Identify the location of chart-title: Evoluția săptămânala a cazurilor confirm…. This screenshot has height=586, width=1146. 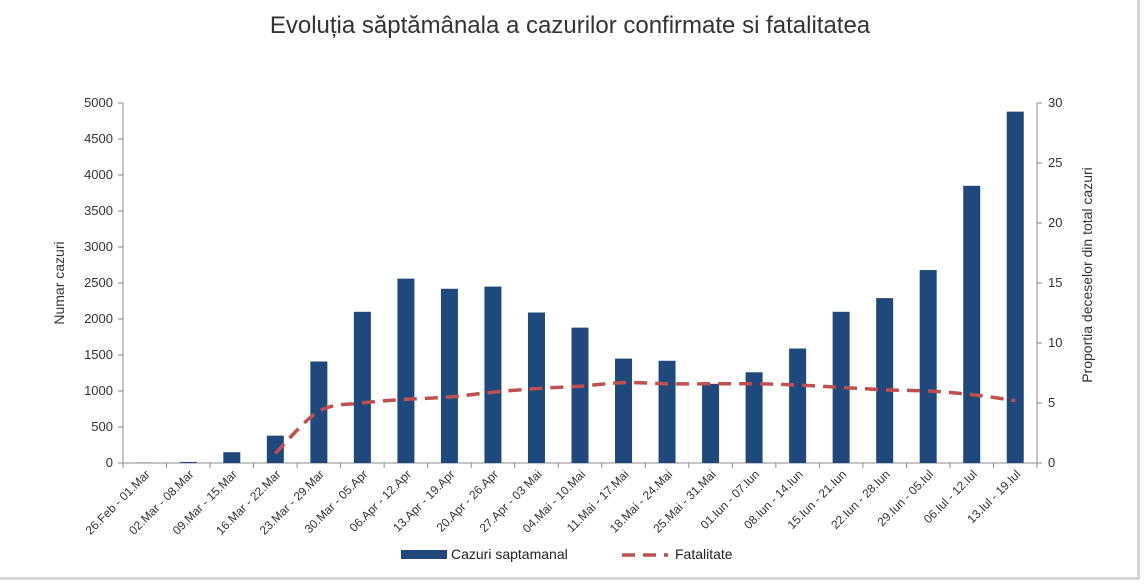
(570, 25).